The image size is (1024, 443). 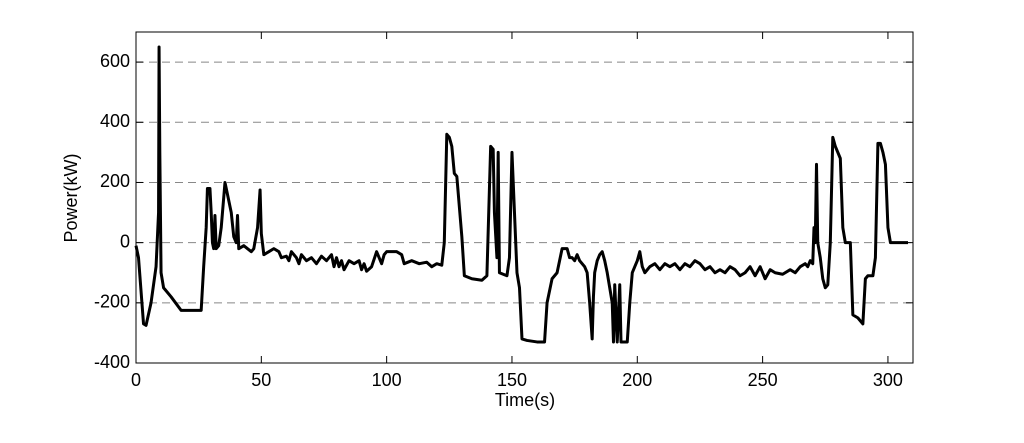 I want to click on y-axis-label: Power(kW), so click(x=71, y=198).